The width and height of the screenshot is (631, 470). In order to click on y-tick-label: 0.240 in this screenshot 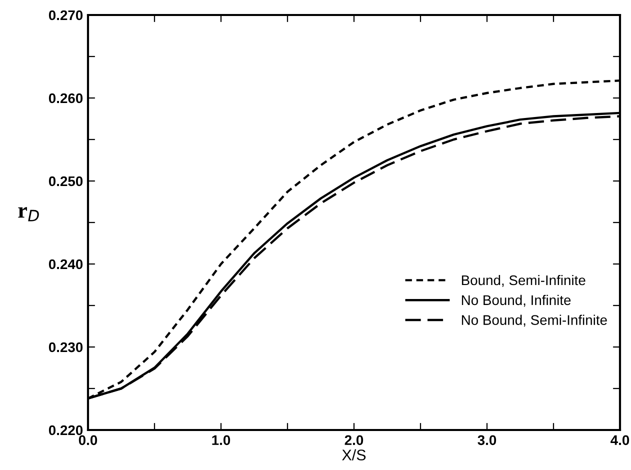, I will do `click(65, 264)`.